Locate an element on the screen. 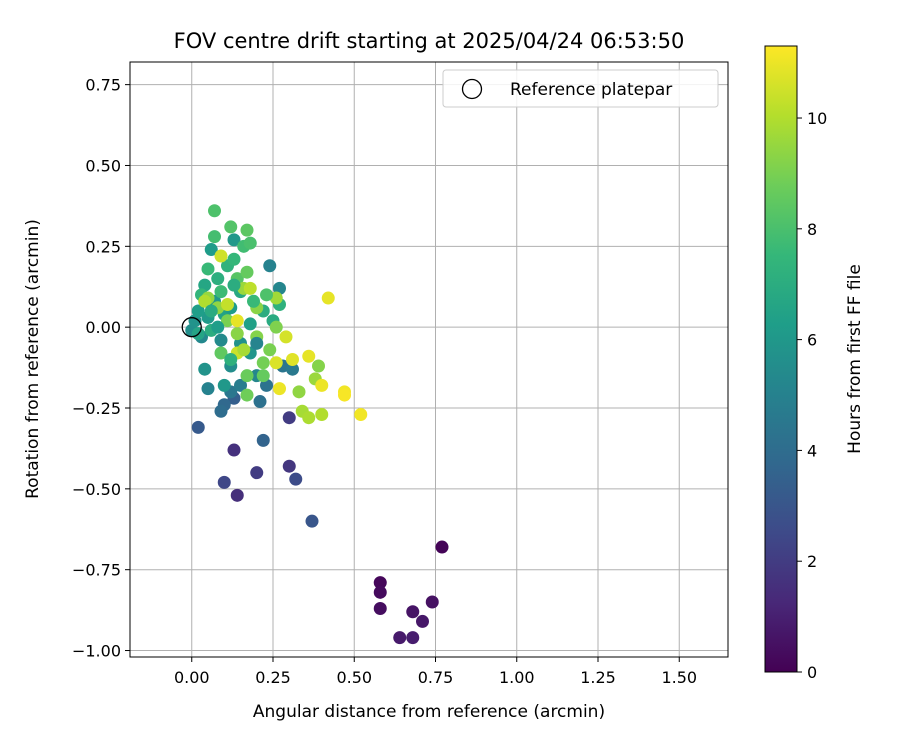  colorbar-tick-label: 8 is located at coordinates (812, 229).